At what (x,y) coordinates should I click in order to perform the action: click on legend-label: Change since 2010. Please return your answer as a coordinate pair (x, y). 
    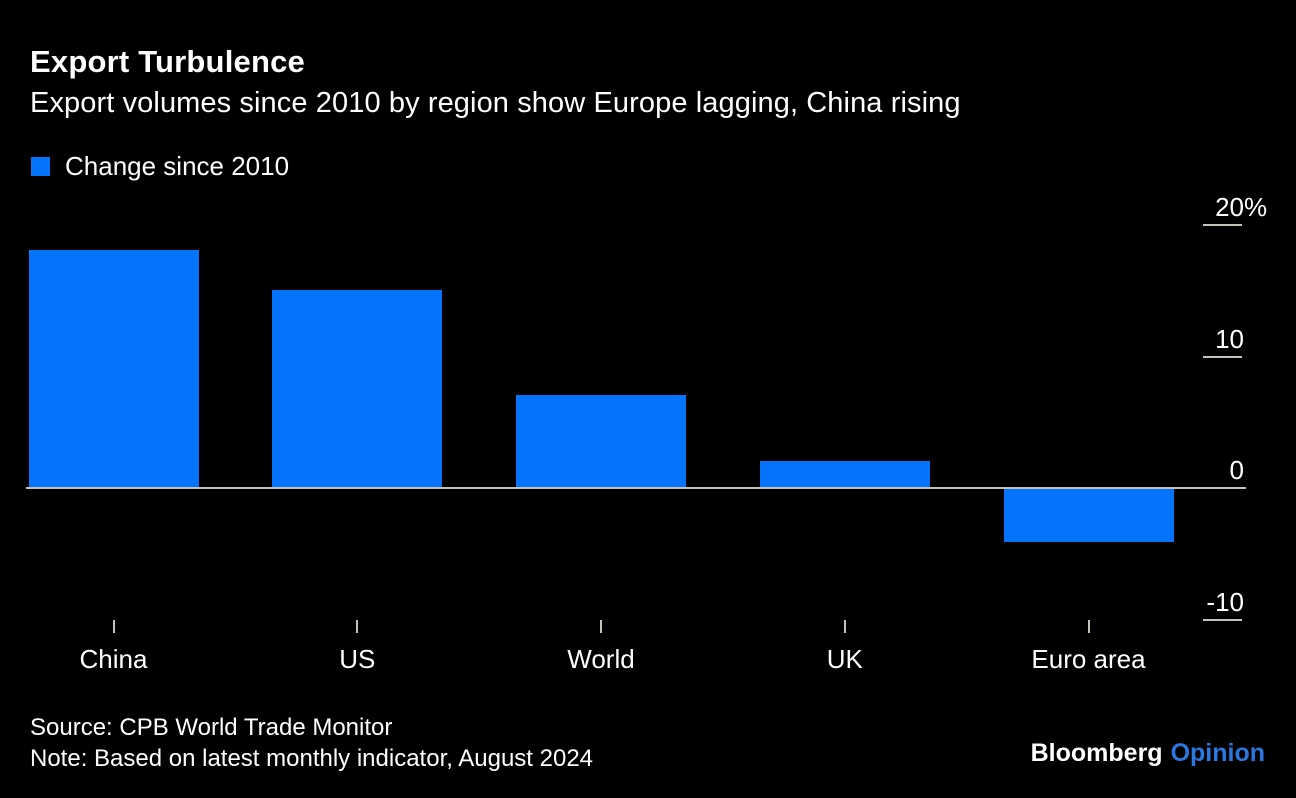
    Looking at the image, I should click on (177, 166).